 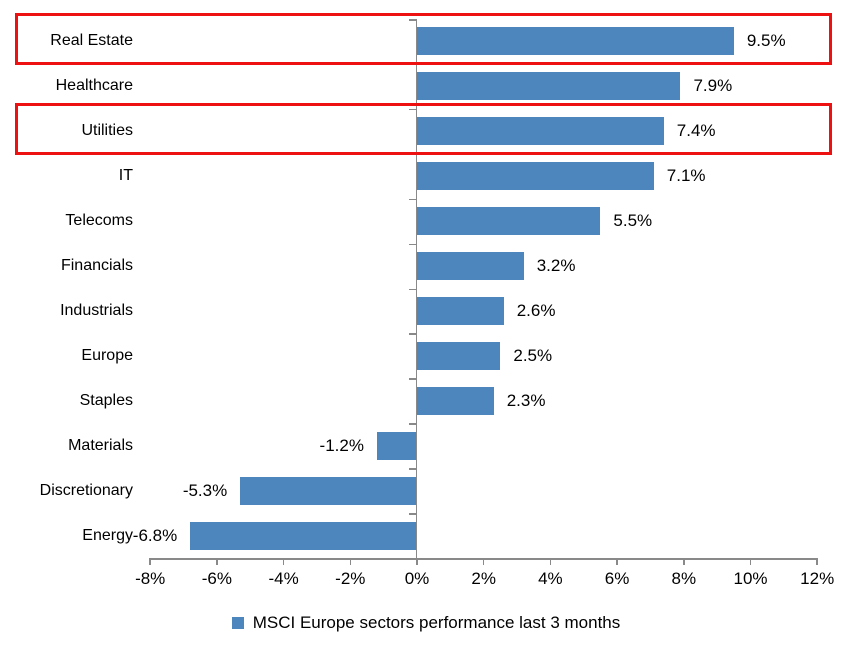 I want to click on bar-utilities, so click(x=540, y=131).